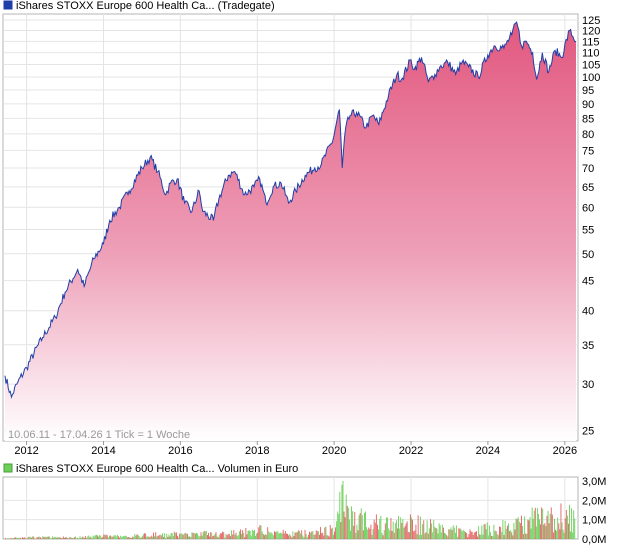 The image size is (620, 546). What do you see at coordinates (594, 511) in the screenshot?
I see `volume-y-axis: 0,0M 1,0M 2,0M 3,0M` at bounding box center [594, 511].